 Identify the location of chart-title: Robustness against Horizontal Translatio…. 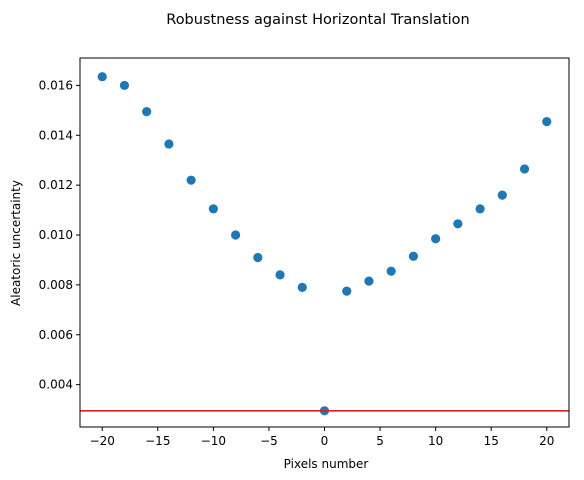
(317, 20).